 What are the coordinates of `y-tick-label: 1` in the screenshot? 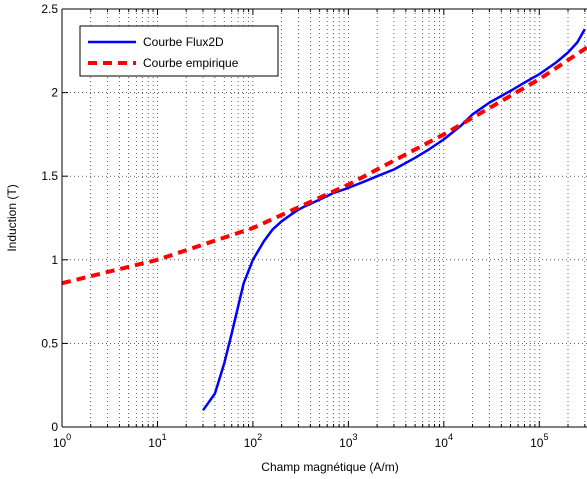 It's located at (54, 260).